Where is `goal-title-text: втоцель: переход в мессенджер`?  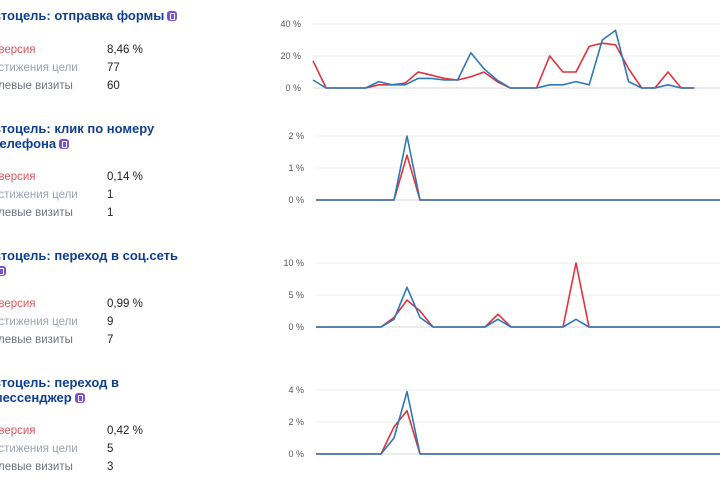
goal-title-text: втоцель: переход в мессенджер is located at coordinates (59, 390).